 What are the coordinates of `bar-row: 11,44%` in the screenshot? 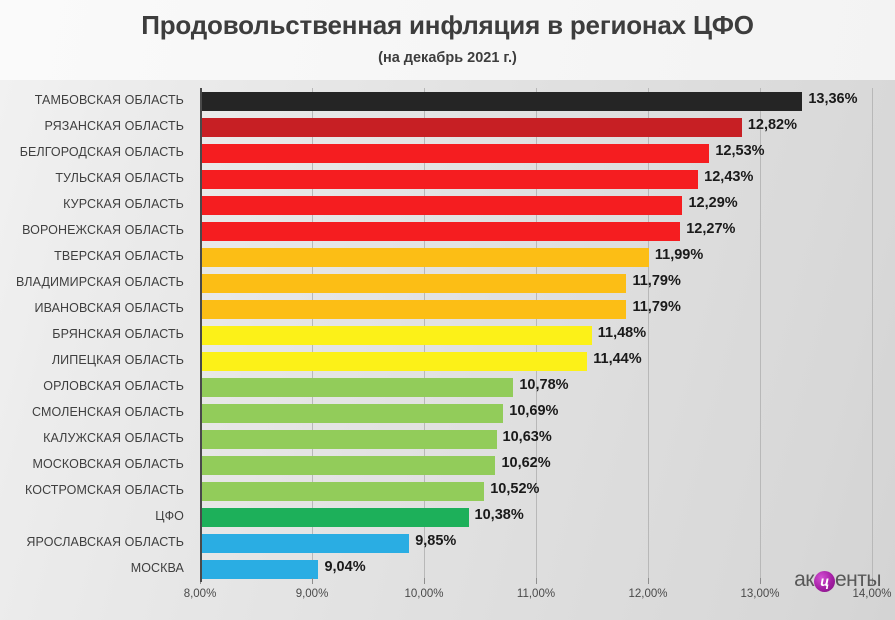 It's located at (536, 361).